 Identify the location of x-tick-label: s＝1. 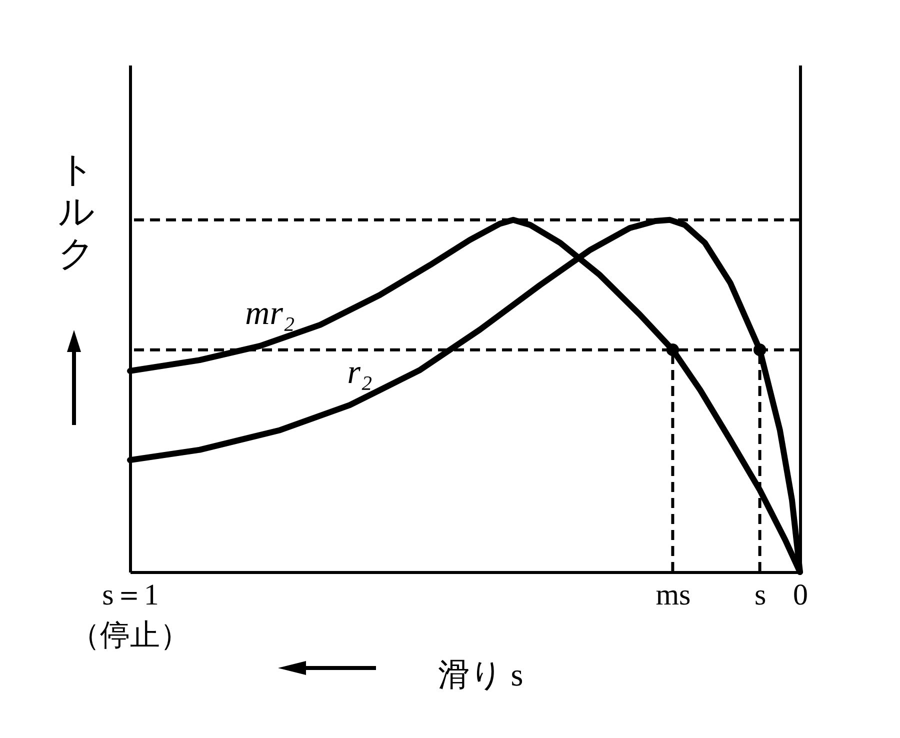
(130, 595).